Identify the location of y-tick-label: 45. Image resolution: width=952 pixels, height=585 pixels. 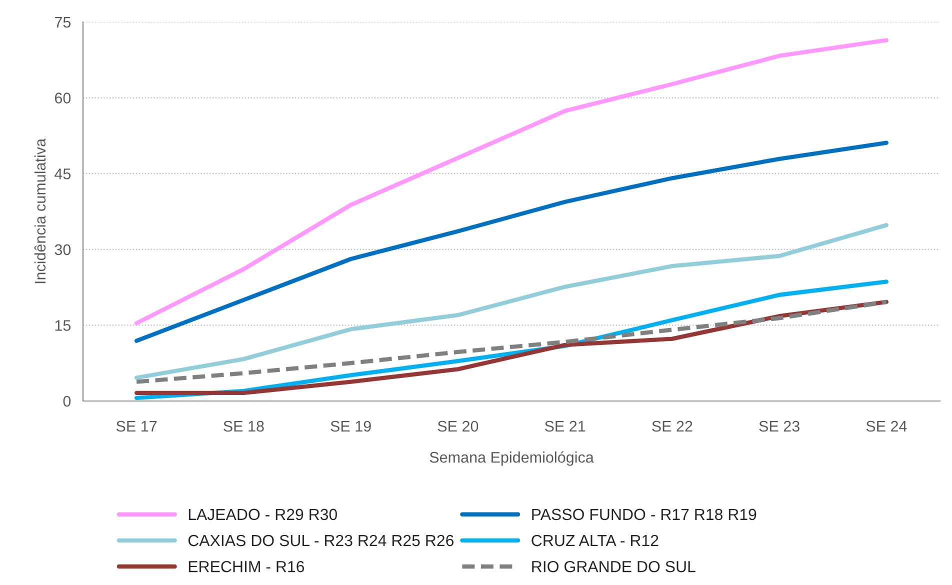
(62, 174).